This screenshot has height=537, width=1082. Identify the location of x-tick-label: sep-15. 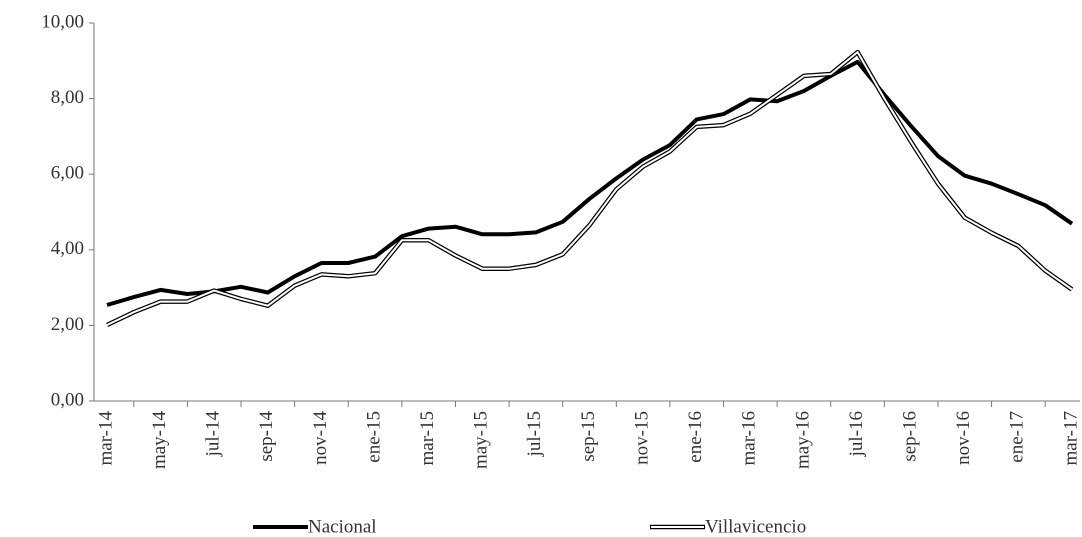
(588, 436).